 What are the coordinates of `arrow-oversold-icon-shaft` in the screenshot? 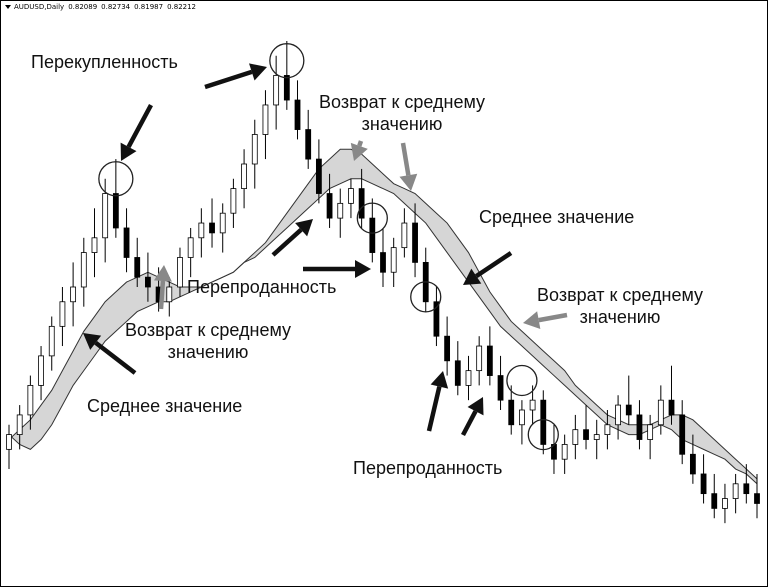 It's located at (287, 242).